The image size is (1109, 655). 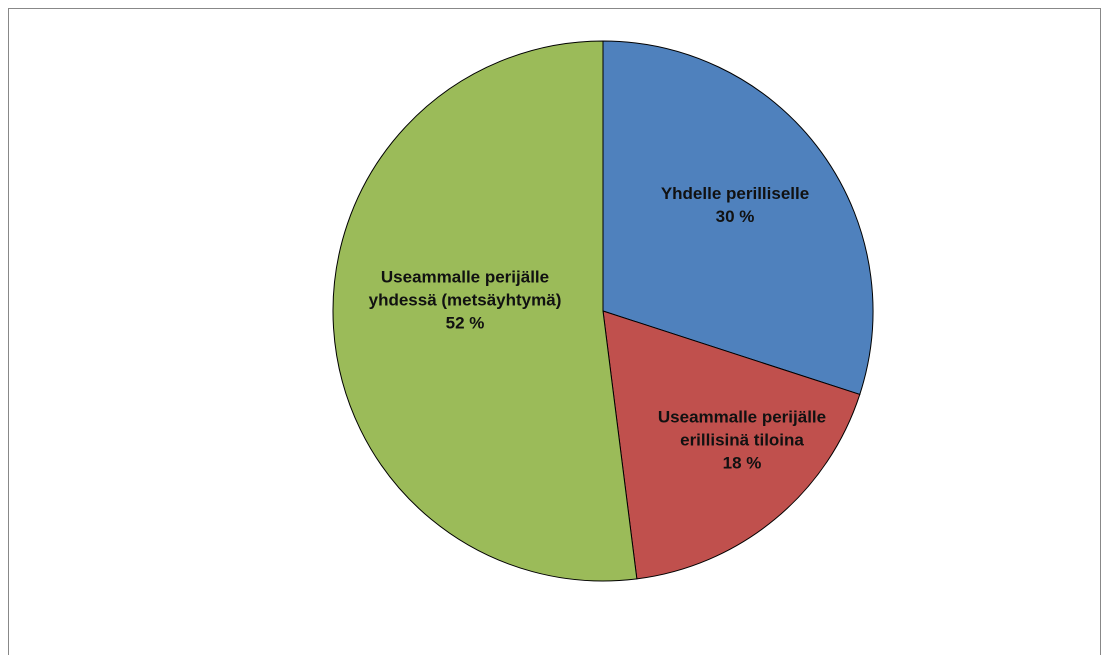 What do you see at coordinates (735, 193) in the screenshot?
I see `category-label: Yhdelle perilliselle` at bounding box center [735, 193].